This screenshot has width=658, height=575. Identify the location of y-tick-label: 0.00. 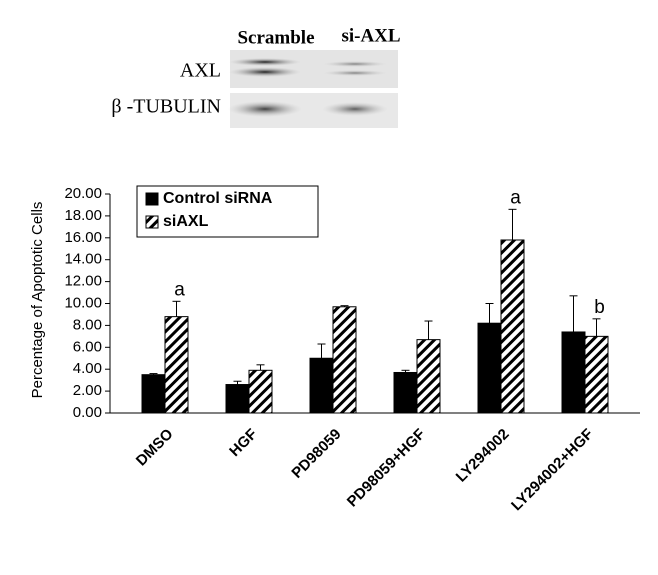
(87, 412).